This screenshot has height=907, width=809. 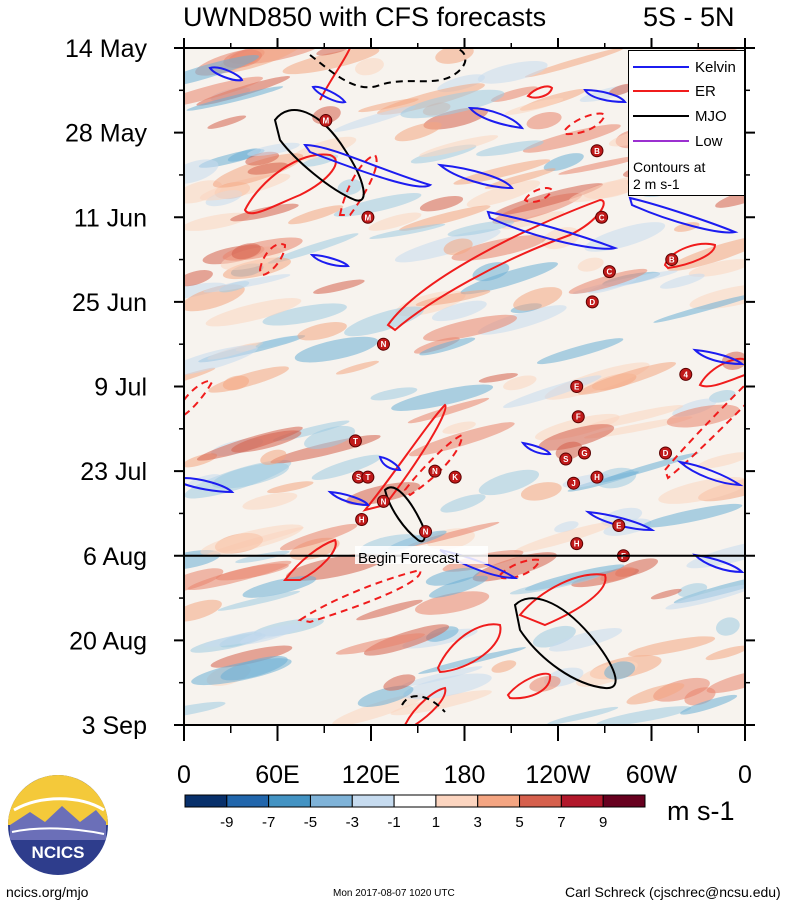 I want to click on tc-marker: J, so click(x=574, y=483).